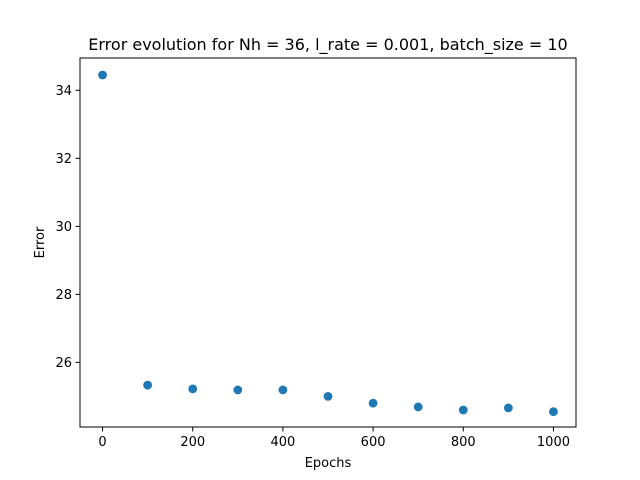  Describe the element at coordinates (63, 159) in the screenshot. I see `y-tick-label: 32` at that location.